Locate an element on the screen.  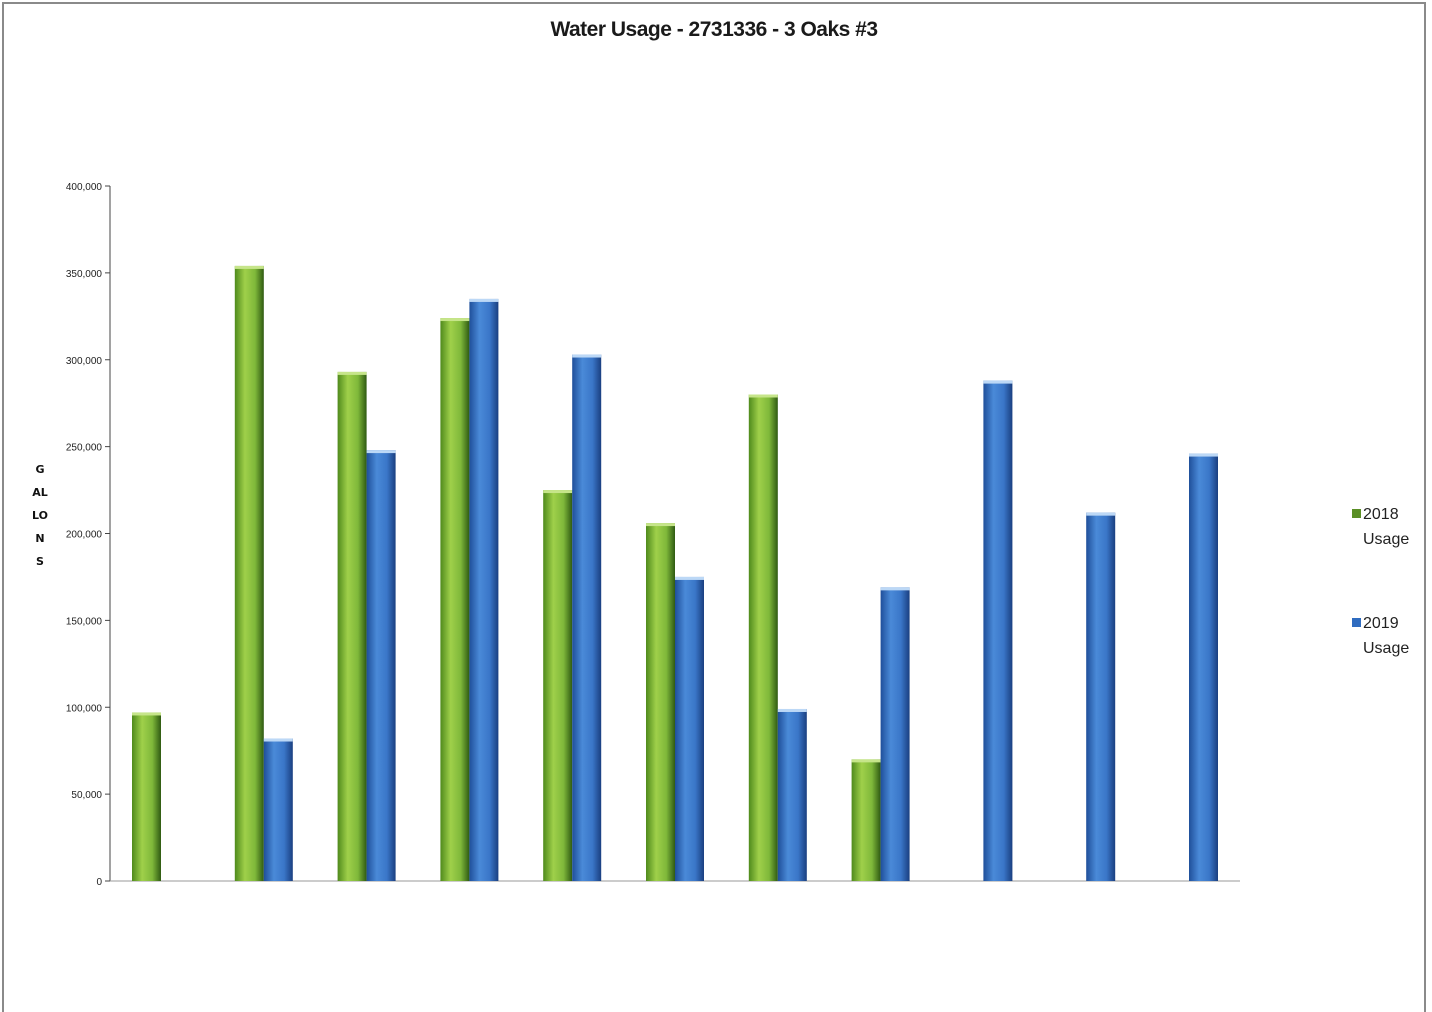
y-tick-label: 0 is located at coordinates (99, 882).